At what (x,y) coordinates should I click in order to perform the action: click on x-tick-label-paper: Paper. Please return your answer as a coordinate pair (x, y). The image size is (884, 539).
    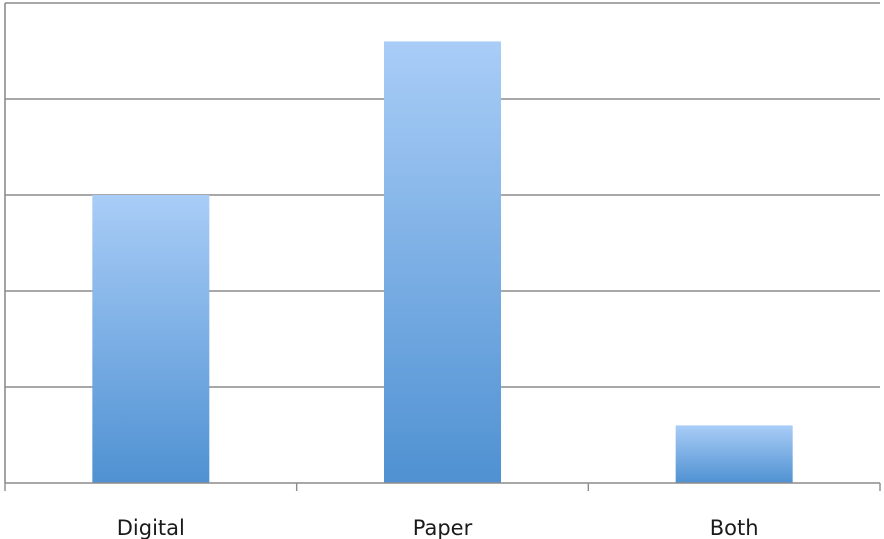
    Looking at the image, I should click on (443, 527).